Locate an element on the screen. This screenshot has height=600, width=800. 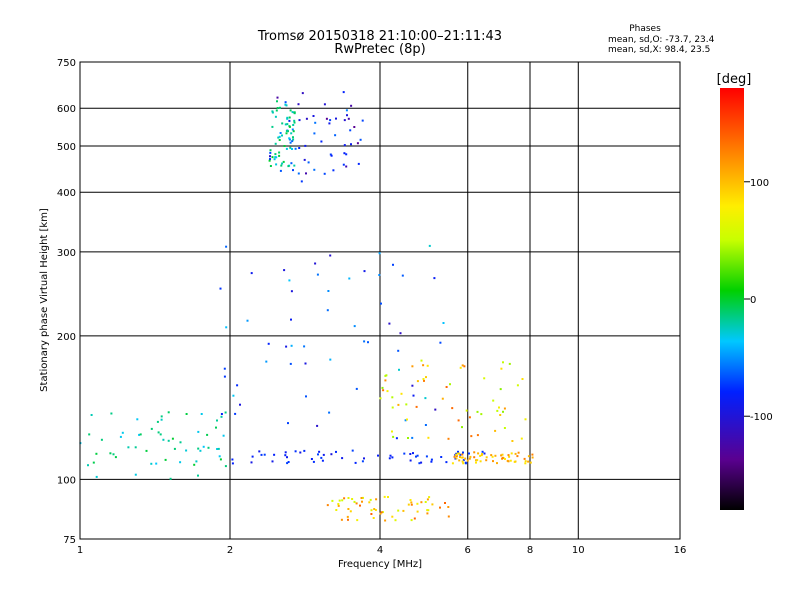
x-tick-label: 2 is located at coordinates (230, 550).